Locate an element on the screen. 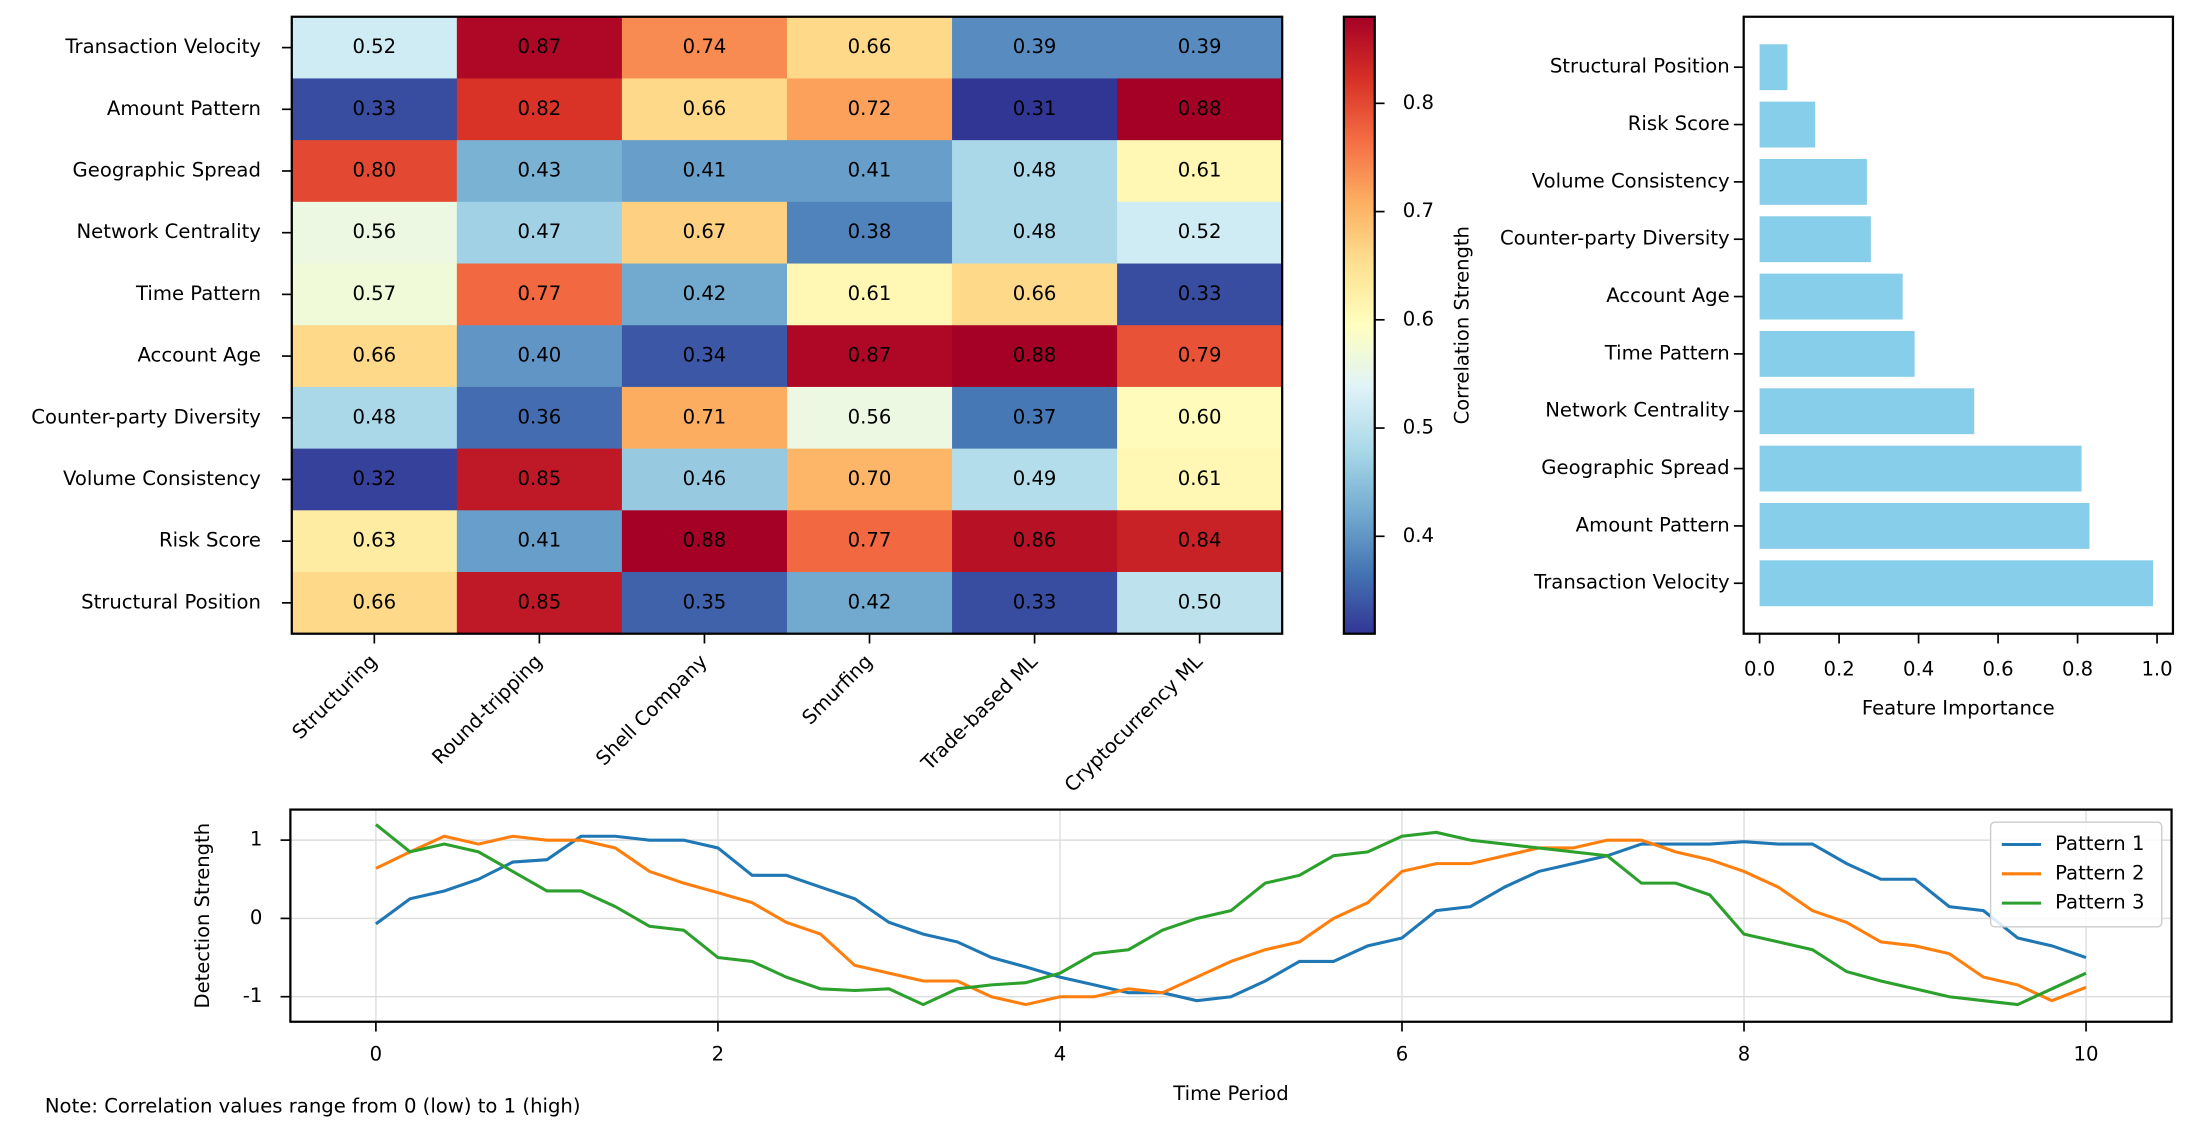  cell-label: 0.82 is located at coordinates (540, 108).